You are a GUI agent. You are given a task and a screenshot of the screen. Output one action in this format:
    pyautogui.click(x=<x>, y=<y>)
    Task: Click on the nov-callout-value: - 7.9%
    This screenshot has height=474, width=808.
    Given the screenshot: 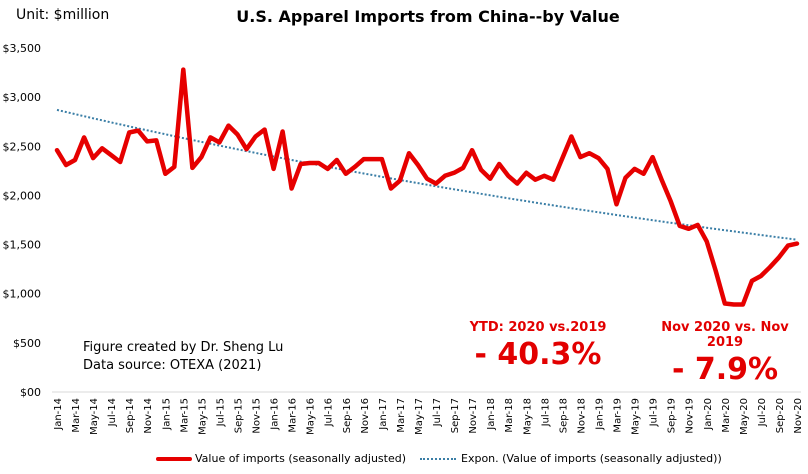 What is the action you would take?
    pyautogui.click(x=725, y=369)
    